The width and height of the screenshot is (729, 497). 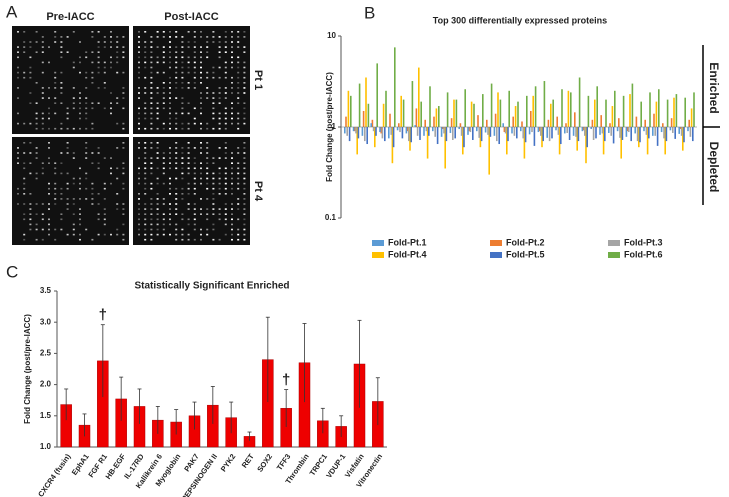 What do you see at coordinates (714, 87) in the screenshot?
I see `side-annotation: Enriched` at bounding box center [714, 87].